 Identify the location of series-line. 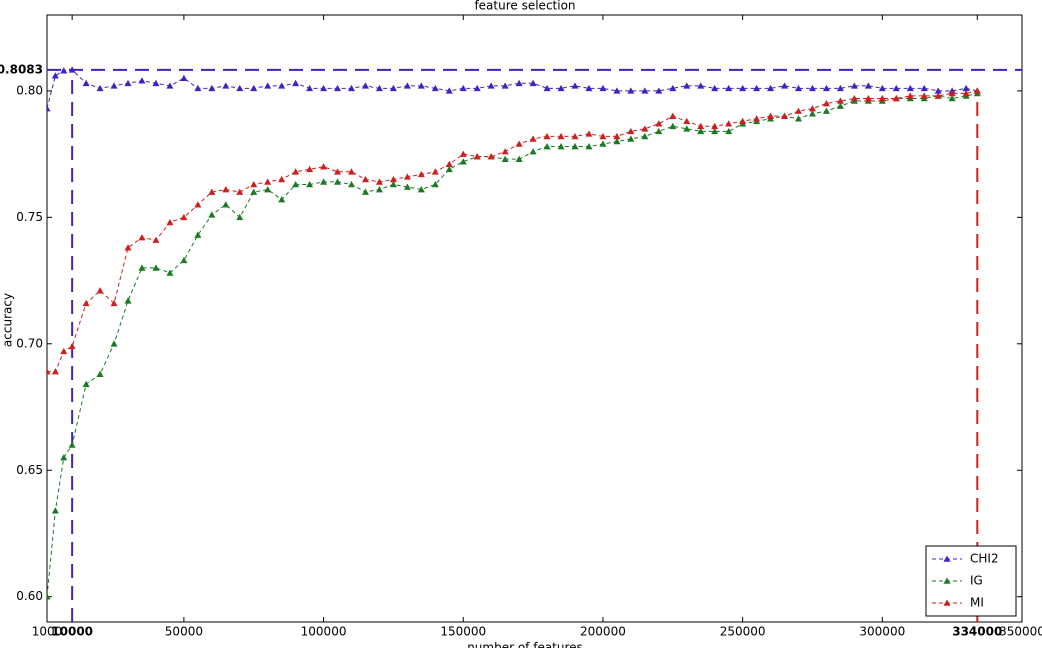
(512, 89).